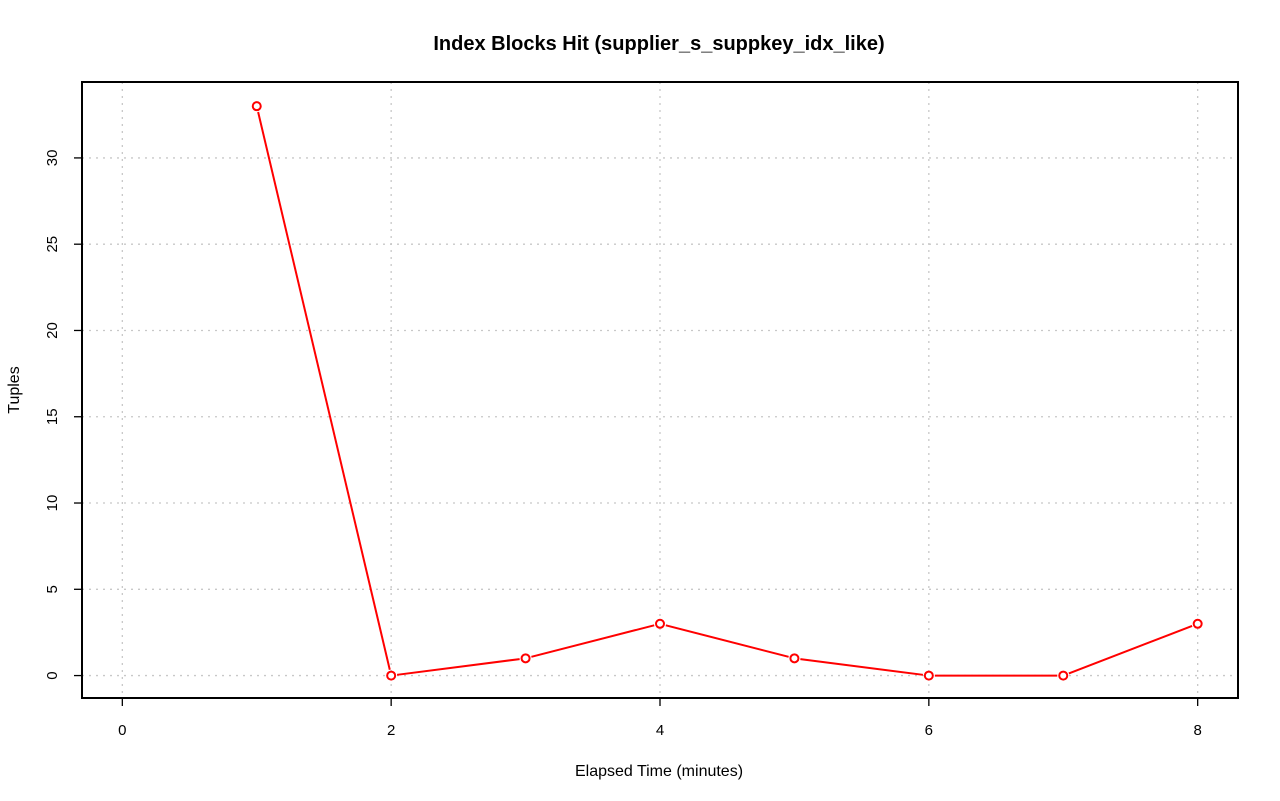 This screenshot has height=801, width=1280. What do you see at coordinates (660, 730) in the screenshot?
I see `x-tick-label: 4` at bounding box center [660, 730].